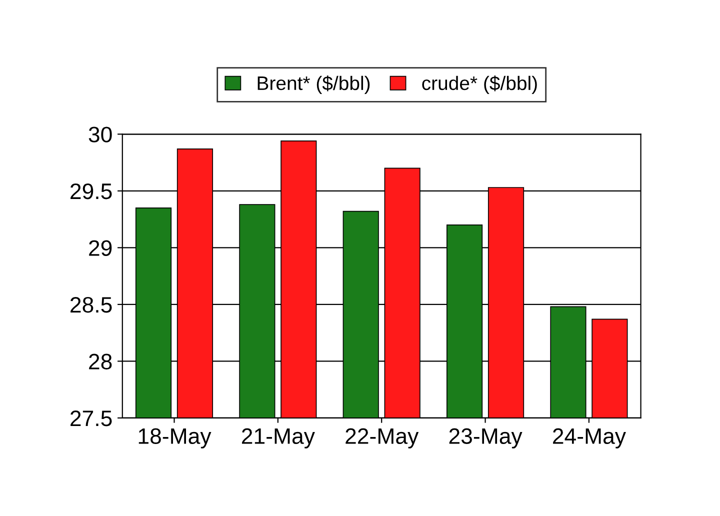 The height and width of the screenshot is (516, 720). I want to click on y-tick-label: 29.5, so click(91, 191).